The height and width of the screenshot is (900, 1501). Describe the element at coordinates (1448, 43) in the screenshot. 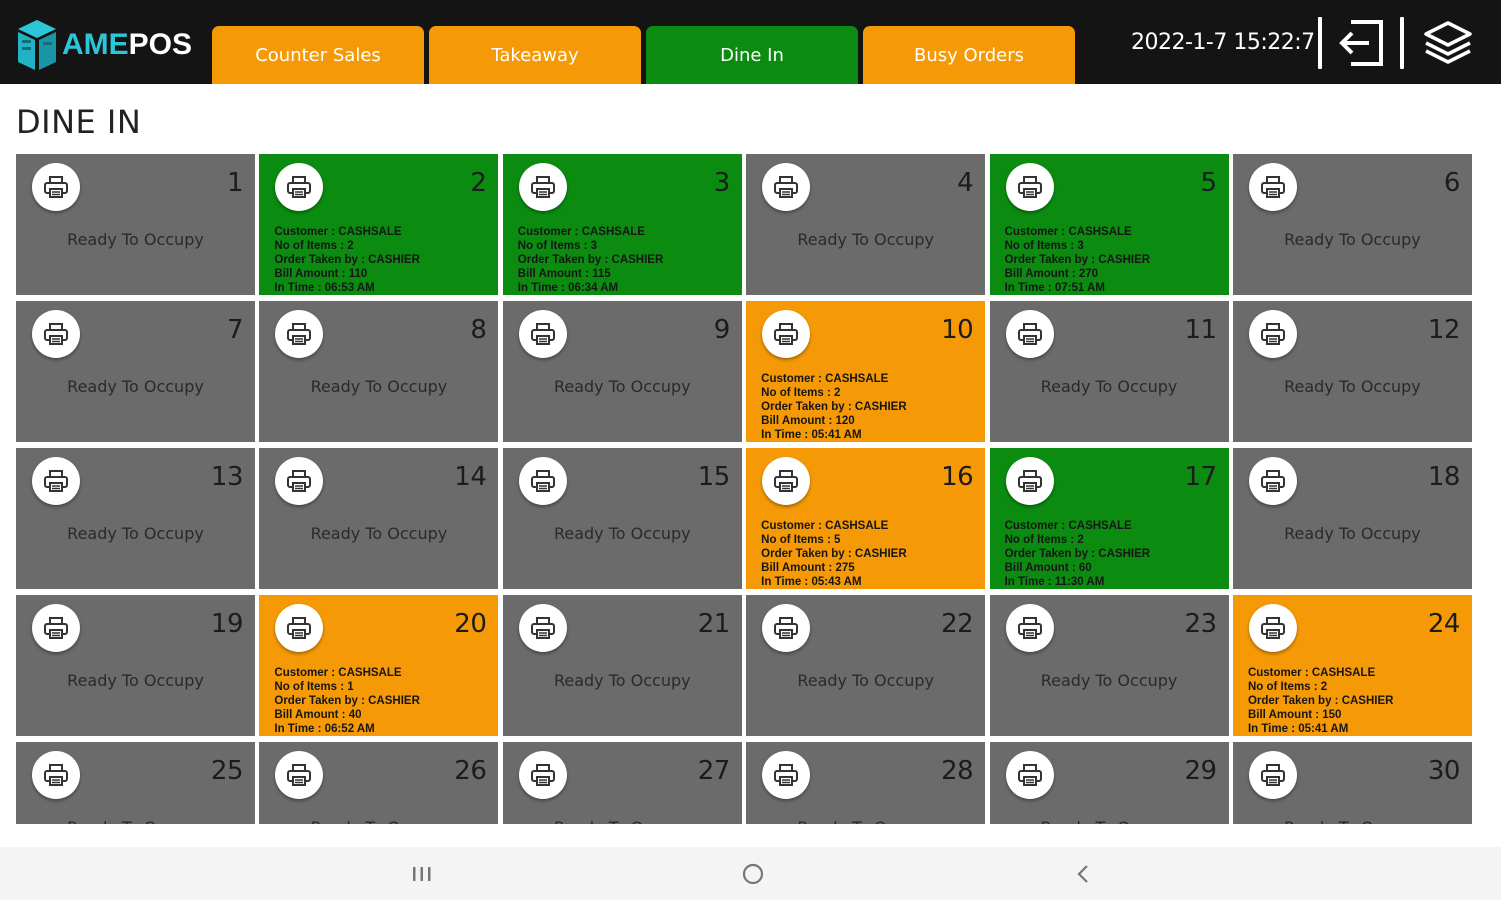

I see `layers-icon` at that location.